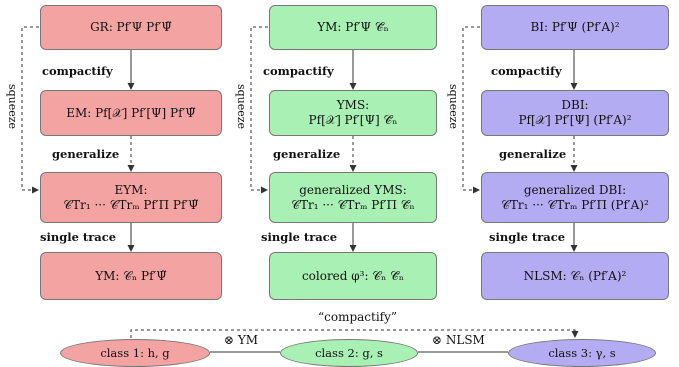  What do you see at coordinates (358, 317) in the screenshot?
I see `compactify-quoted-label: “compactify”` at bounding box center [358, 317].